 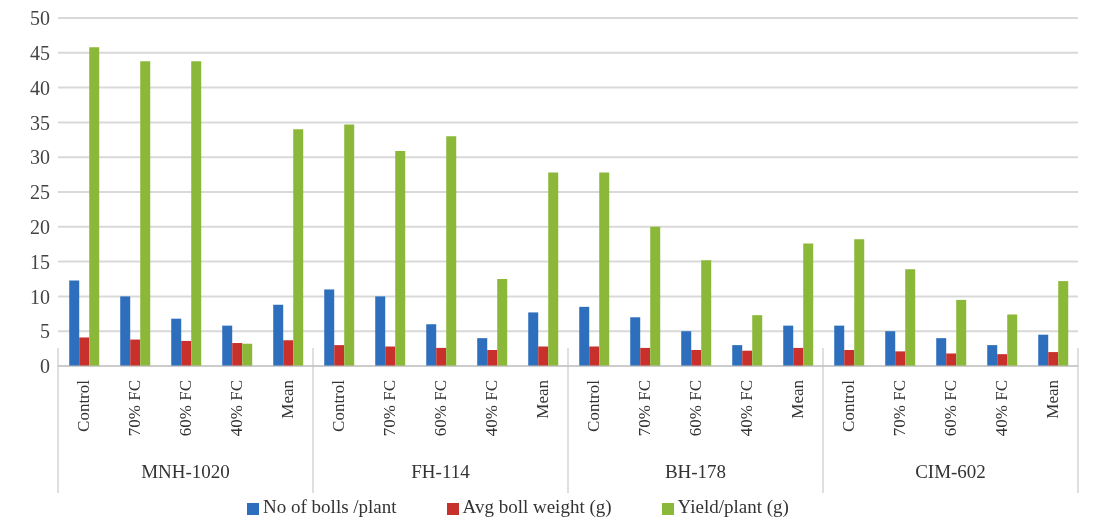 I want to click on text: BH-178, so click(x=695, y=471).